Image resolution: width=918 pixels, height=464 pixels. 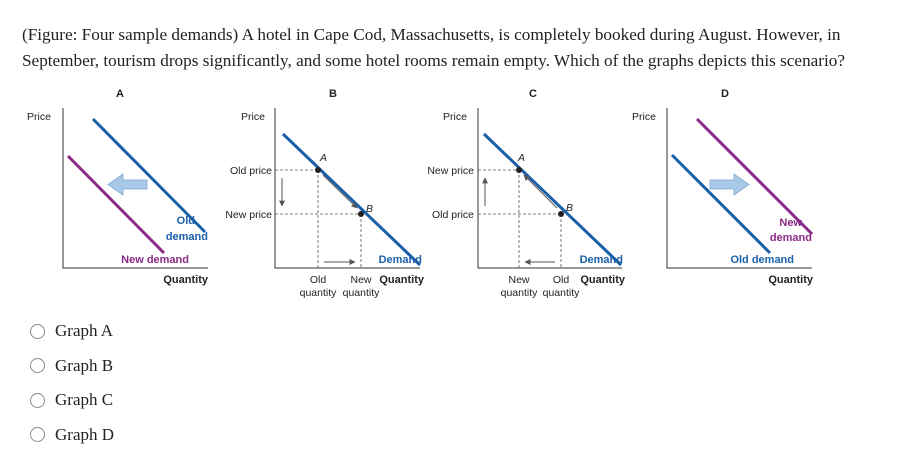 What do you see at coordinates (185, 280) in the screenshot?
I see `graph-a-x-axis-label: Quantity` at bounding box center [185, 280].